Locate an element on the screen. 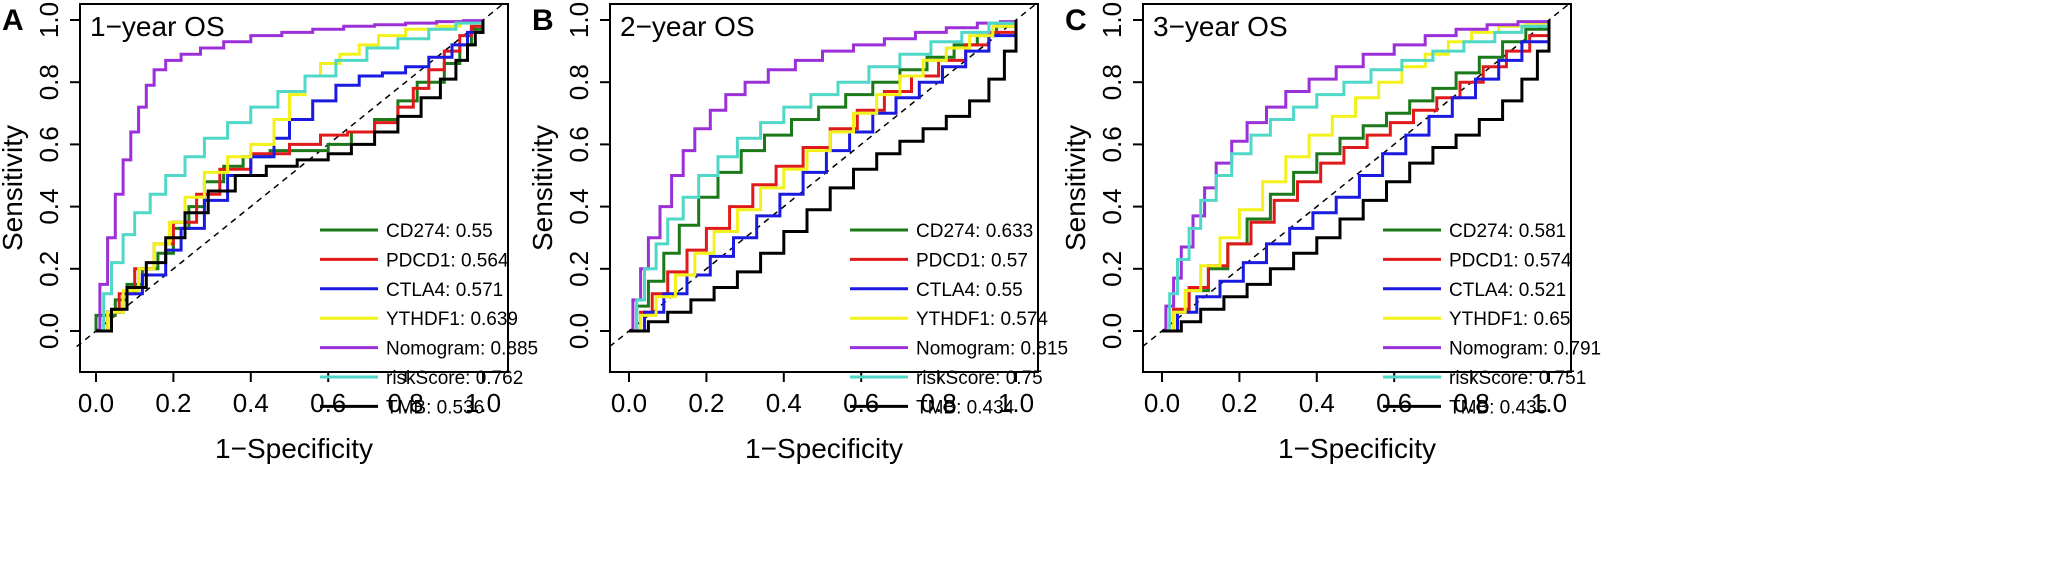  panel-letter: B is located at coordinates (543, 20).